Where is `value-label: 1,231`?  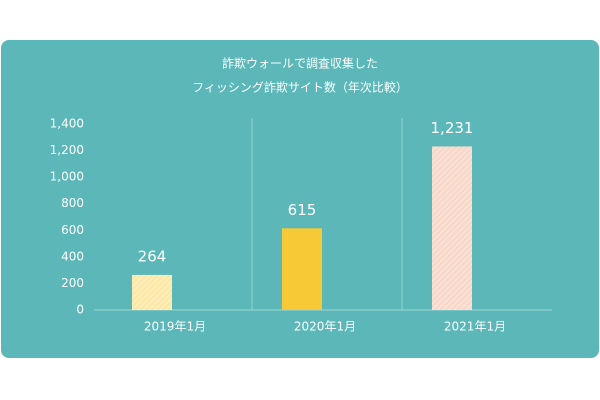
value-label: 1,231 is located at coordinates (452, 128).